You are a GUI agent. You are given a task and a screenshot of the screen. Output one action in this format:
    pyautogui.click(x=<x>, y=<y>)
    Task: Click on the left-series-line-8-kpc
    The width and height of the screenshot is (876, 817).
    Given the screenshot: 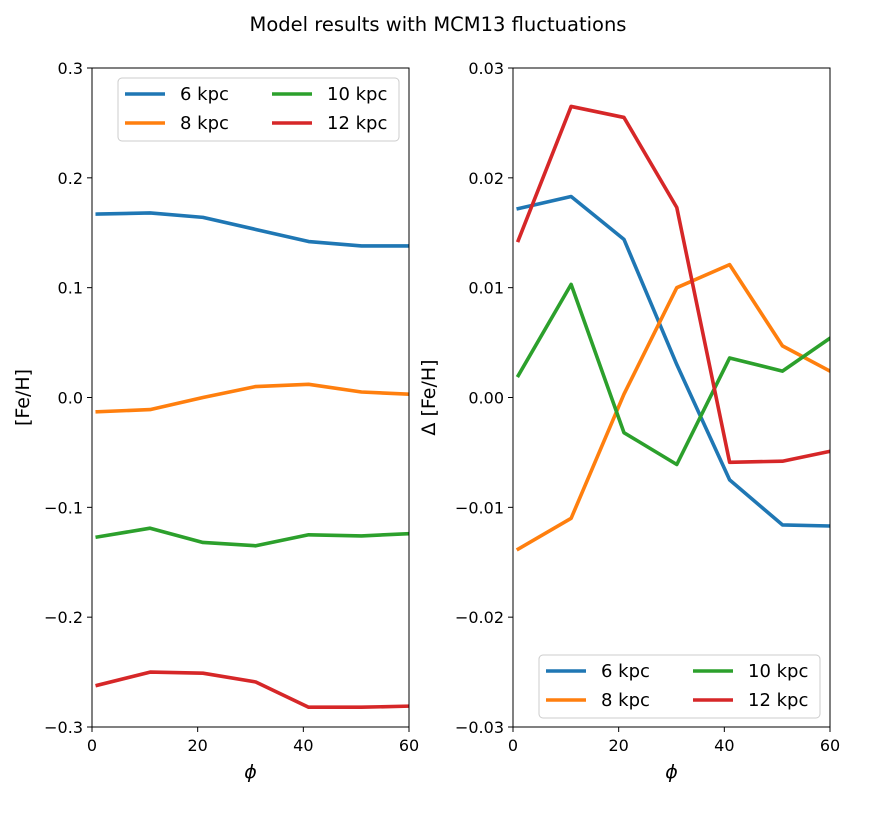 What is the action you would take?
    pyautogui.click(x=252, y=398)
    